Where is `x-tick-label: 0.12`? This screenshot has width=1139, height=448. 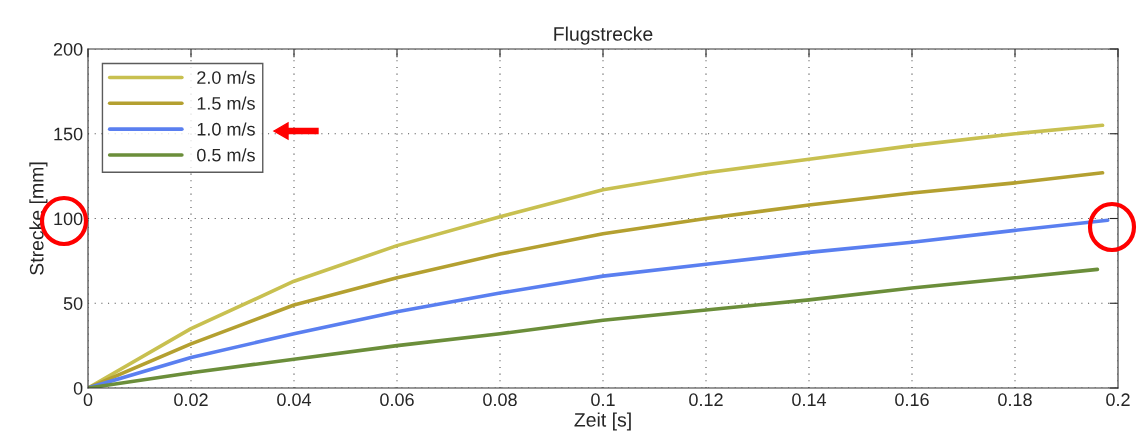 x-tick-label: 0.12 is located at coordinates (706, 400).